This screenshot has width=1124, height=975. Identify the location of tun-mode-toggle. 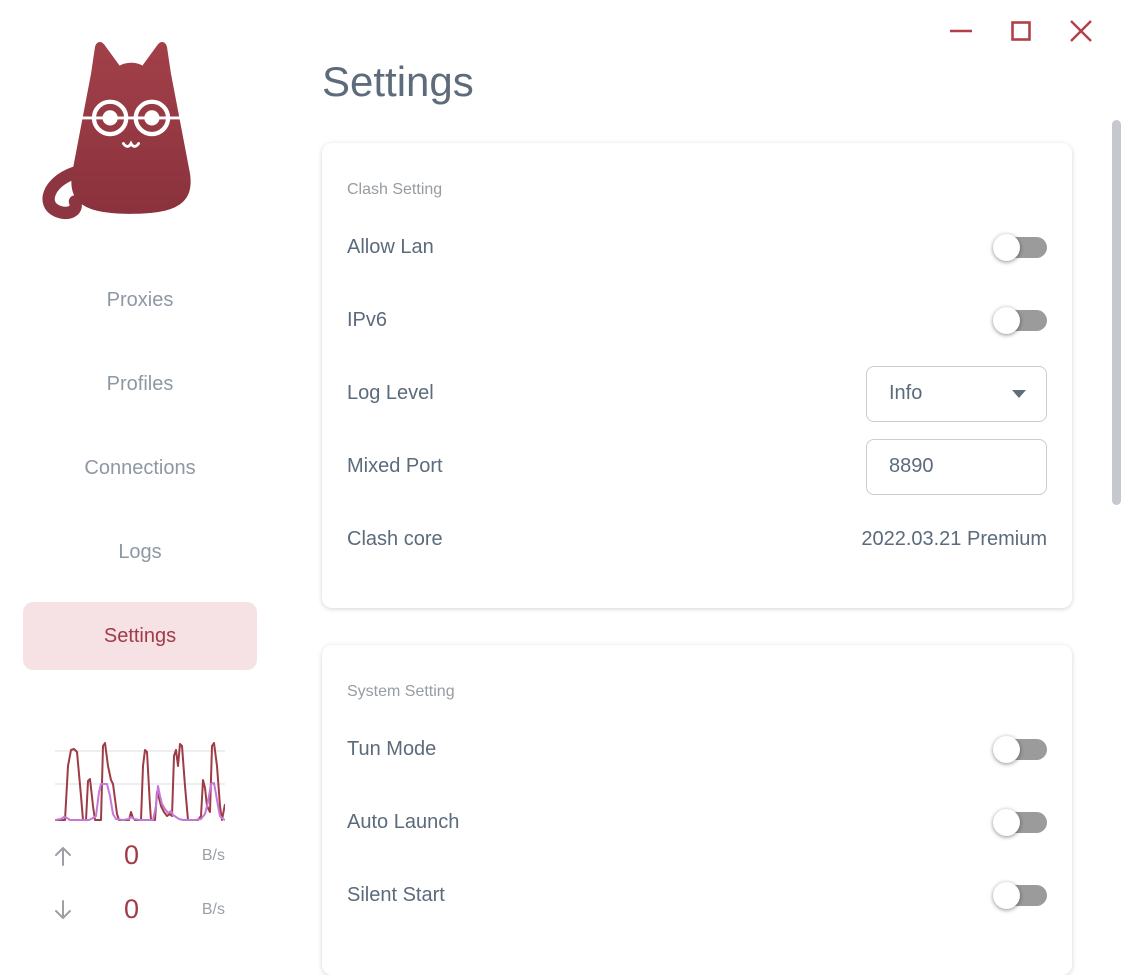
(1020, 749).